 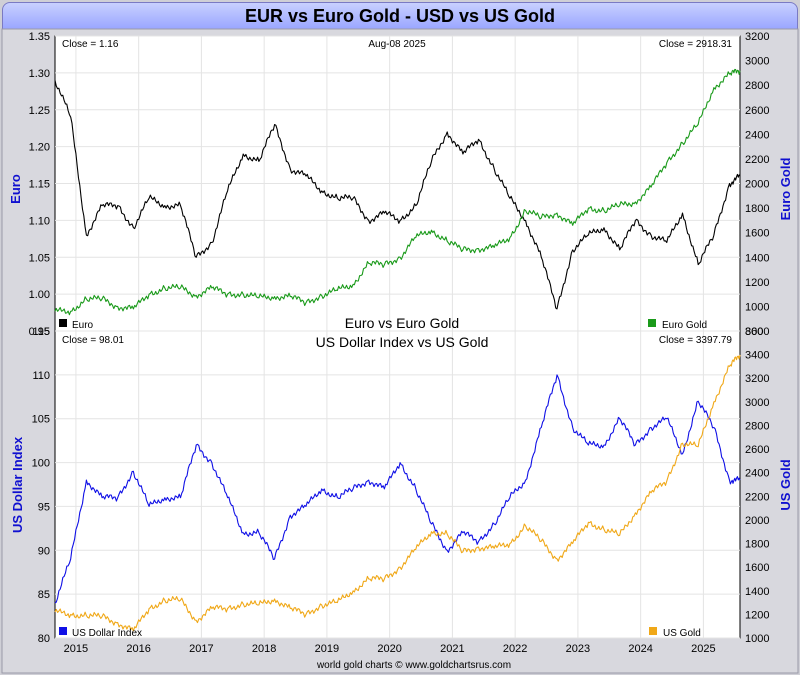 I want to click on top-close-left: Close = 1.16, so click(x=90, y=44).